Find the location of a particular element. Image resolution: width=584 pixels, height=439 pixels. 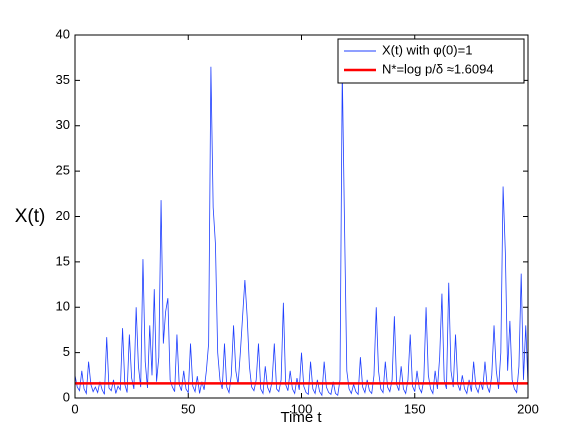

y-tick-label: 30 is located at coordinates (63, 124).